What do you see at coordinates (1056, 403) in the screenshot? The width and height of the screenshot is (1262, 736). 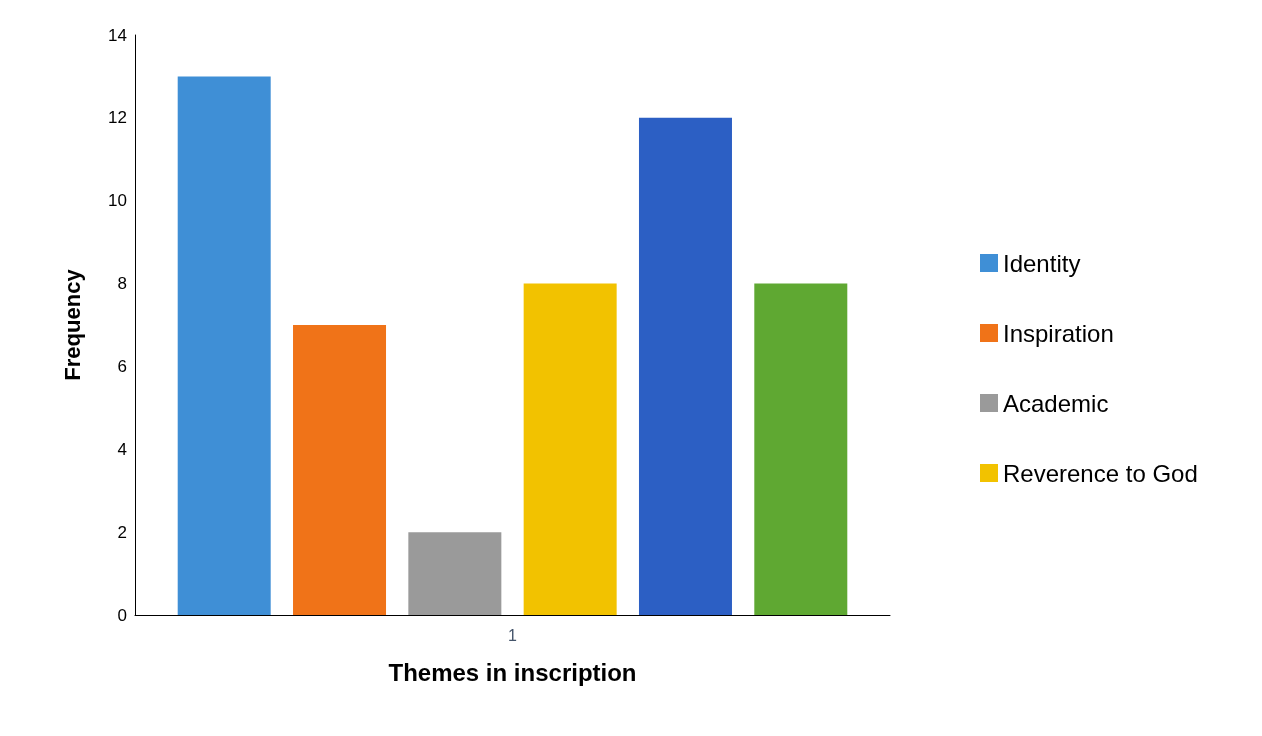 I see `legend-label: Academic` at bounding box center [1056, 403].